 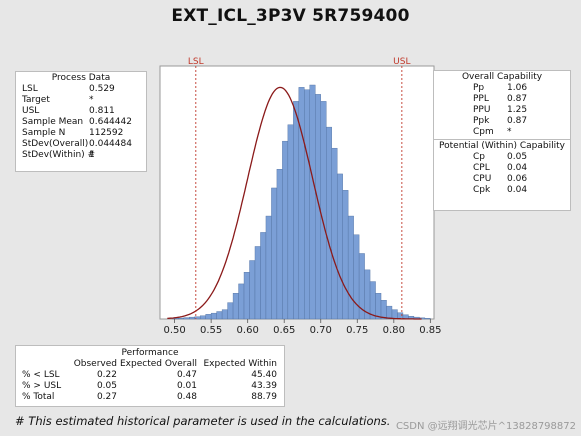 What do you see at coordinates (95, 364) in the screenshot?
I see `performance-col-observed: Observed` at bounding box center [95, 364].